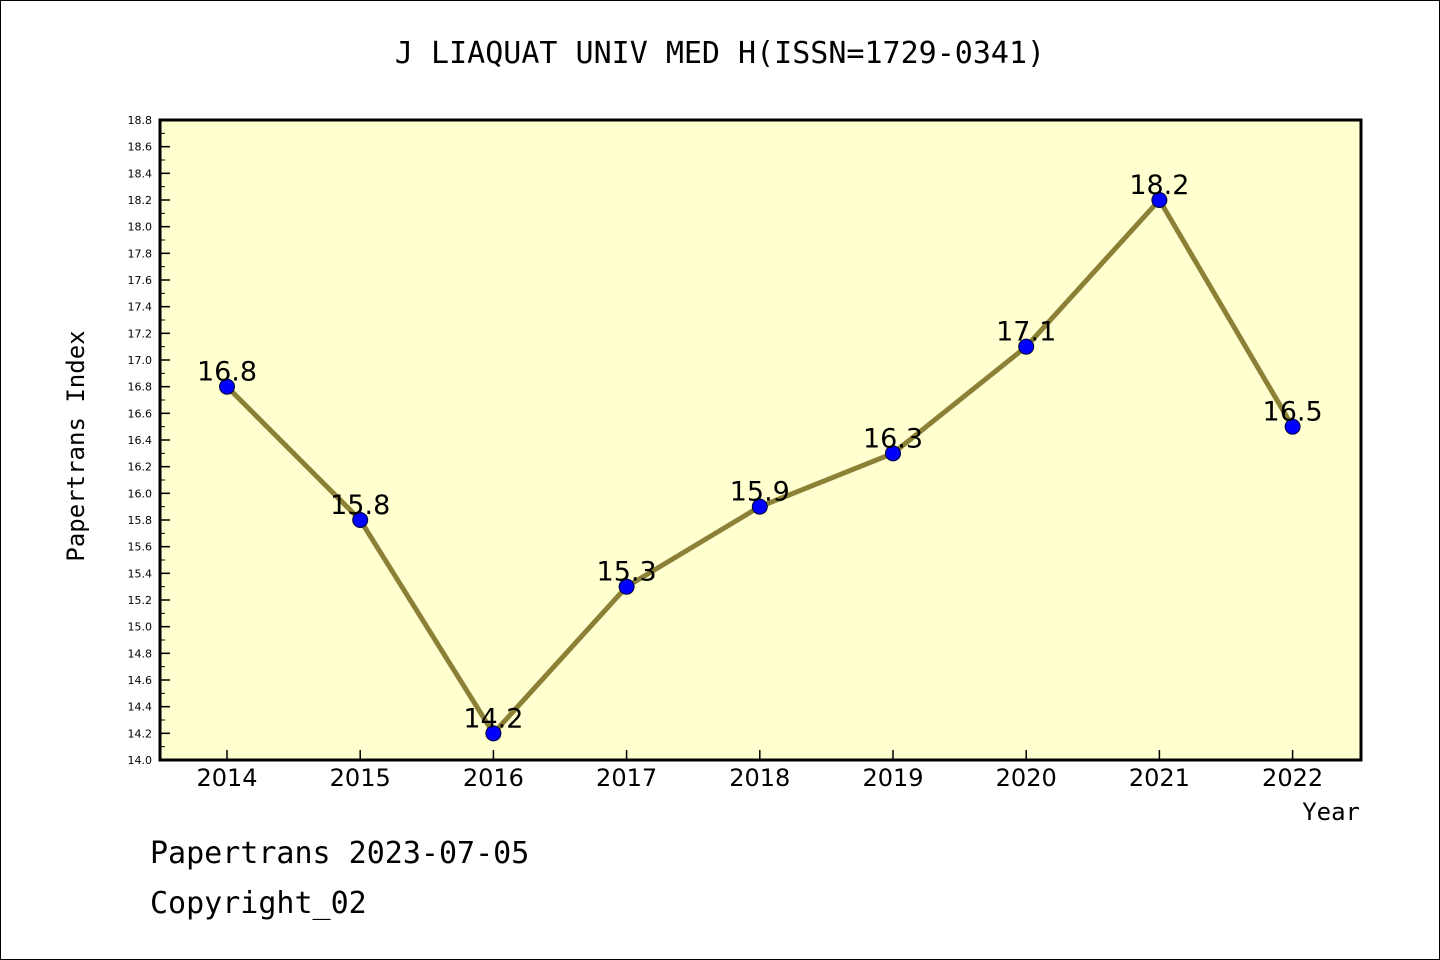 This screenshot has width=1440, height=960. I want to click on x-tick-label: 2017, so click(626, 778).